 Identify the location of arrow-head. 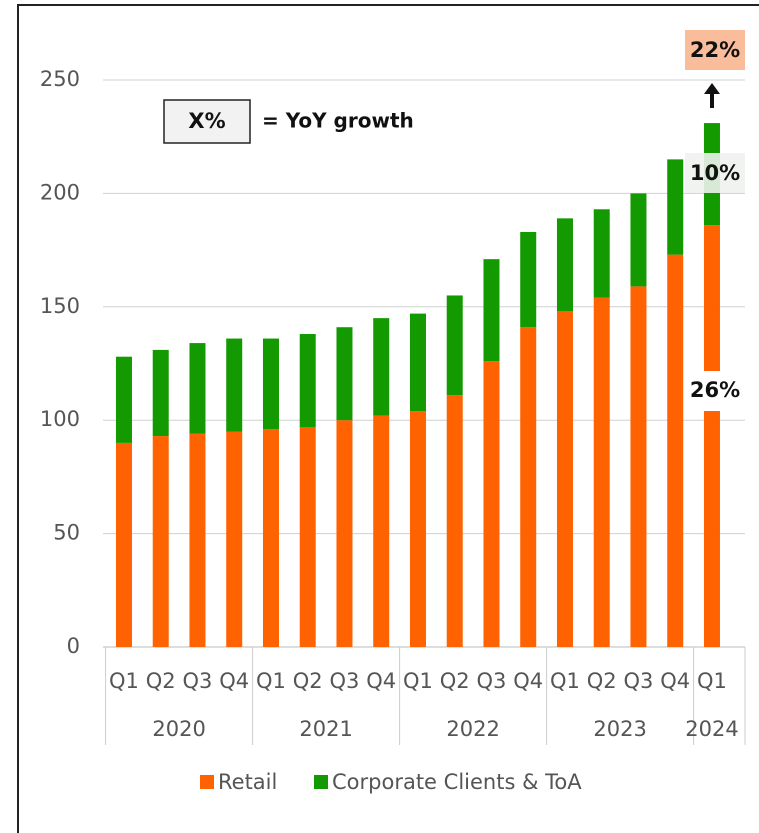
(712, 88).